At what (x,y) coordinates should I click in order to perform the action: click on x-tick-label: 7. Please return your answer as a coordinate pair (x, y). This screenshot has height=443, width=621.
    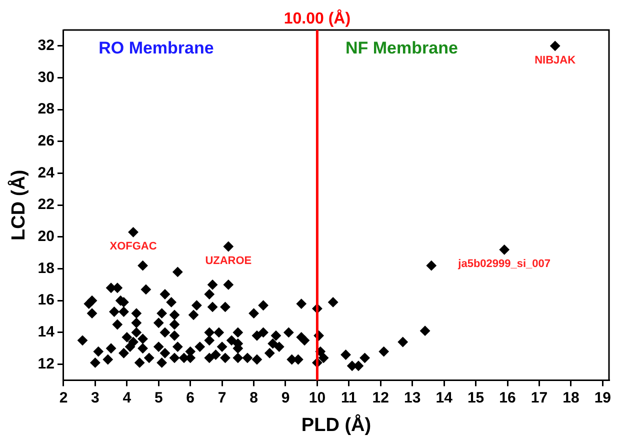
    Looking at the image, I should click on (222, 397).